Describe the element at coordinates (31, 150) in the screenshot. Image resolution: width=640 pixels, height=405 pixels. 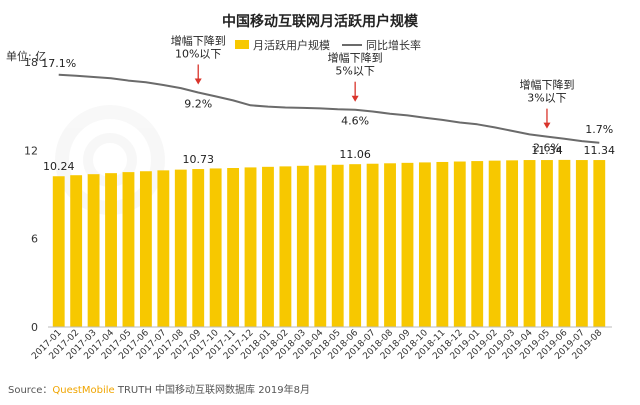
I see `y-tick-label: 12` at that location.